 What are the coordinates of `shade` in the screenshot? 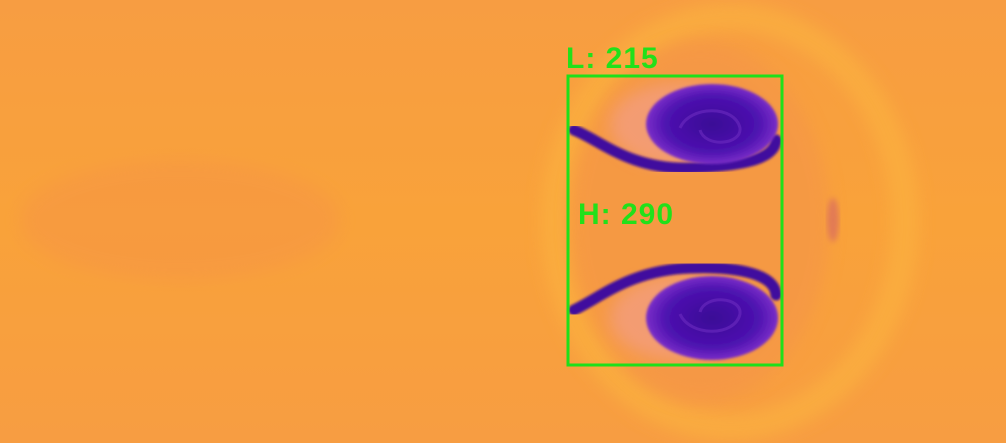 It's located at (180, 220).